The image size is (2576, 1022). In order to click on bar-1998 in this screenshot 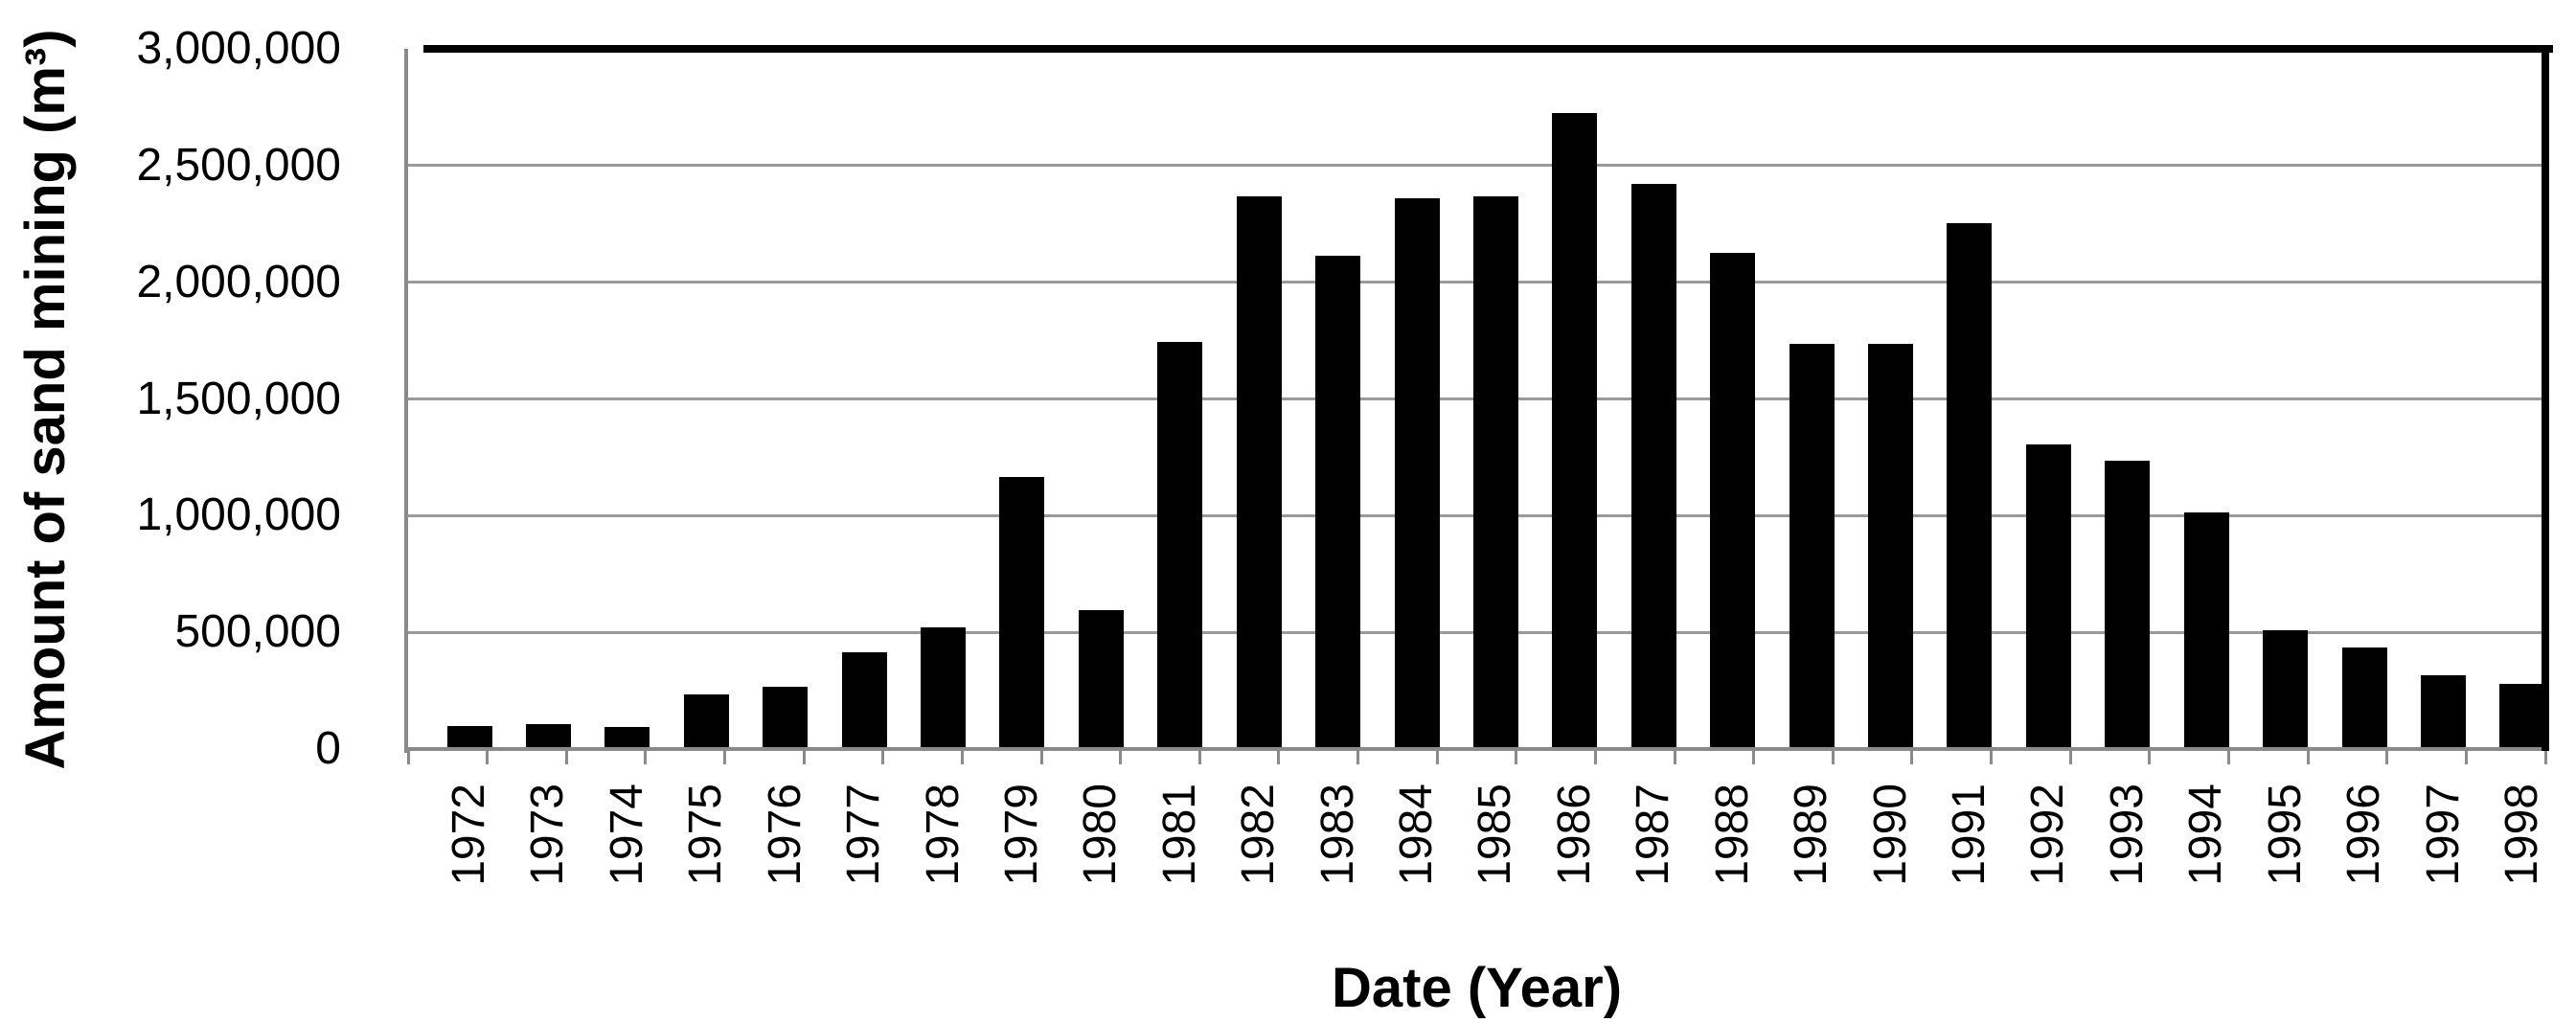, I will do `click(2522, 716)`.